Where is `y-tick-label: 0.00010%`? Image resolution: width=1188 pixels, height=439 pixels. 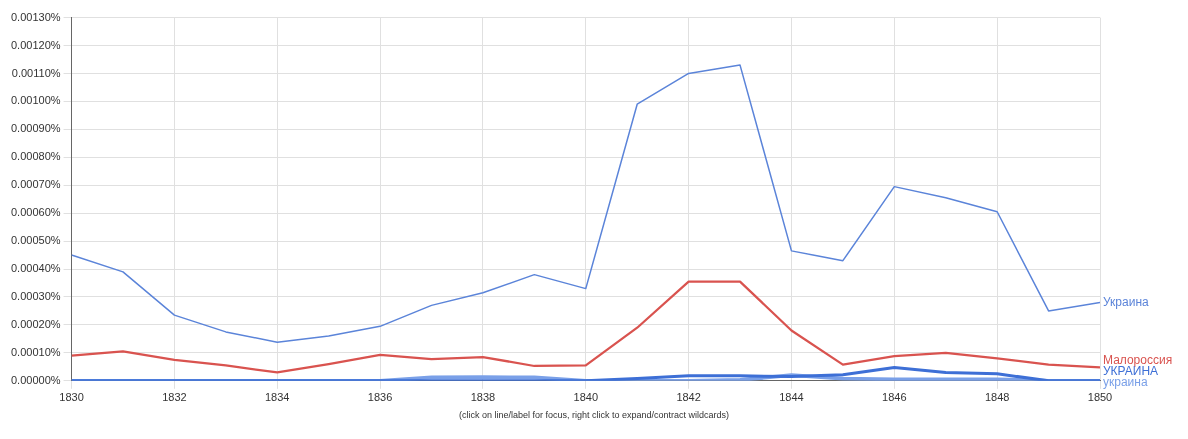
y-tick-label: 0.00010% is located at coordinates (36, 351).